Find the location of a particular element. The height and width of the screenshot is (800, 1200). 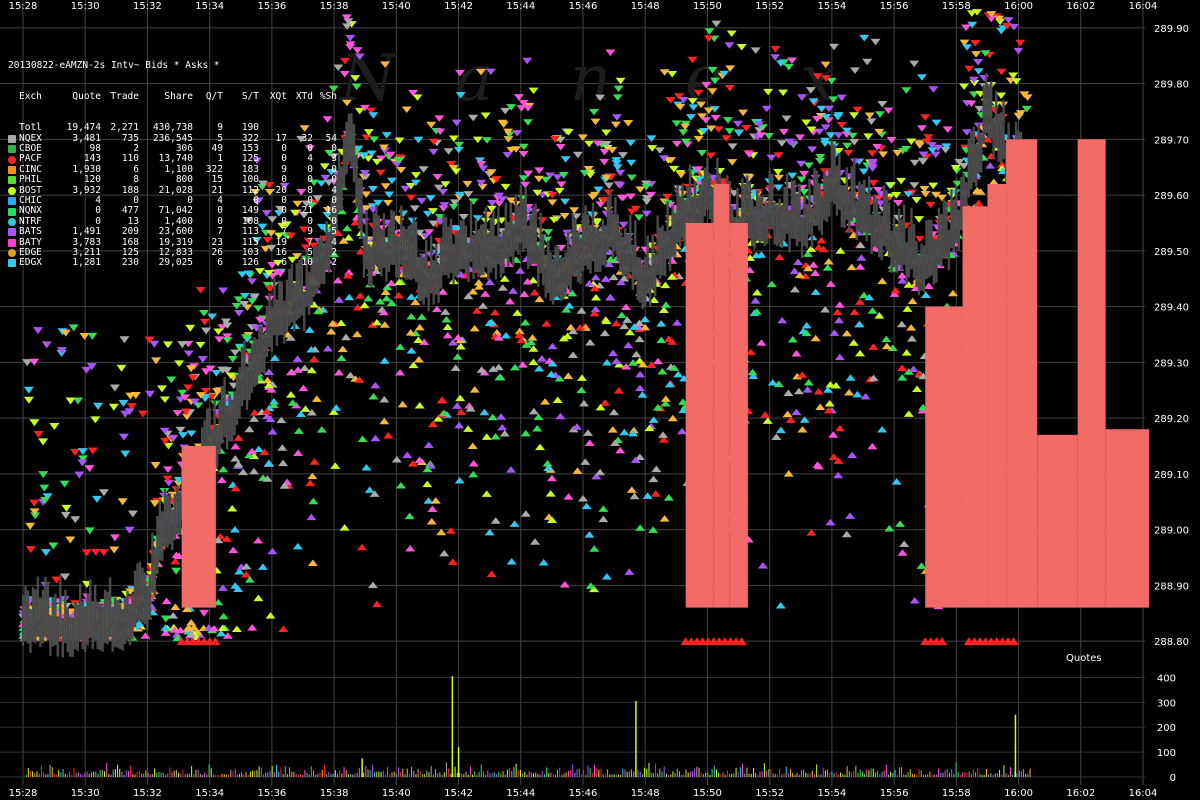

table-cell: 15 is located at coordinates (217, 180).